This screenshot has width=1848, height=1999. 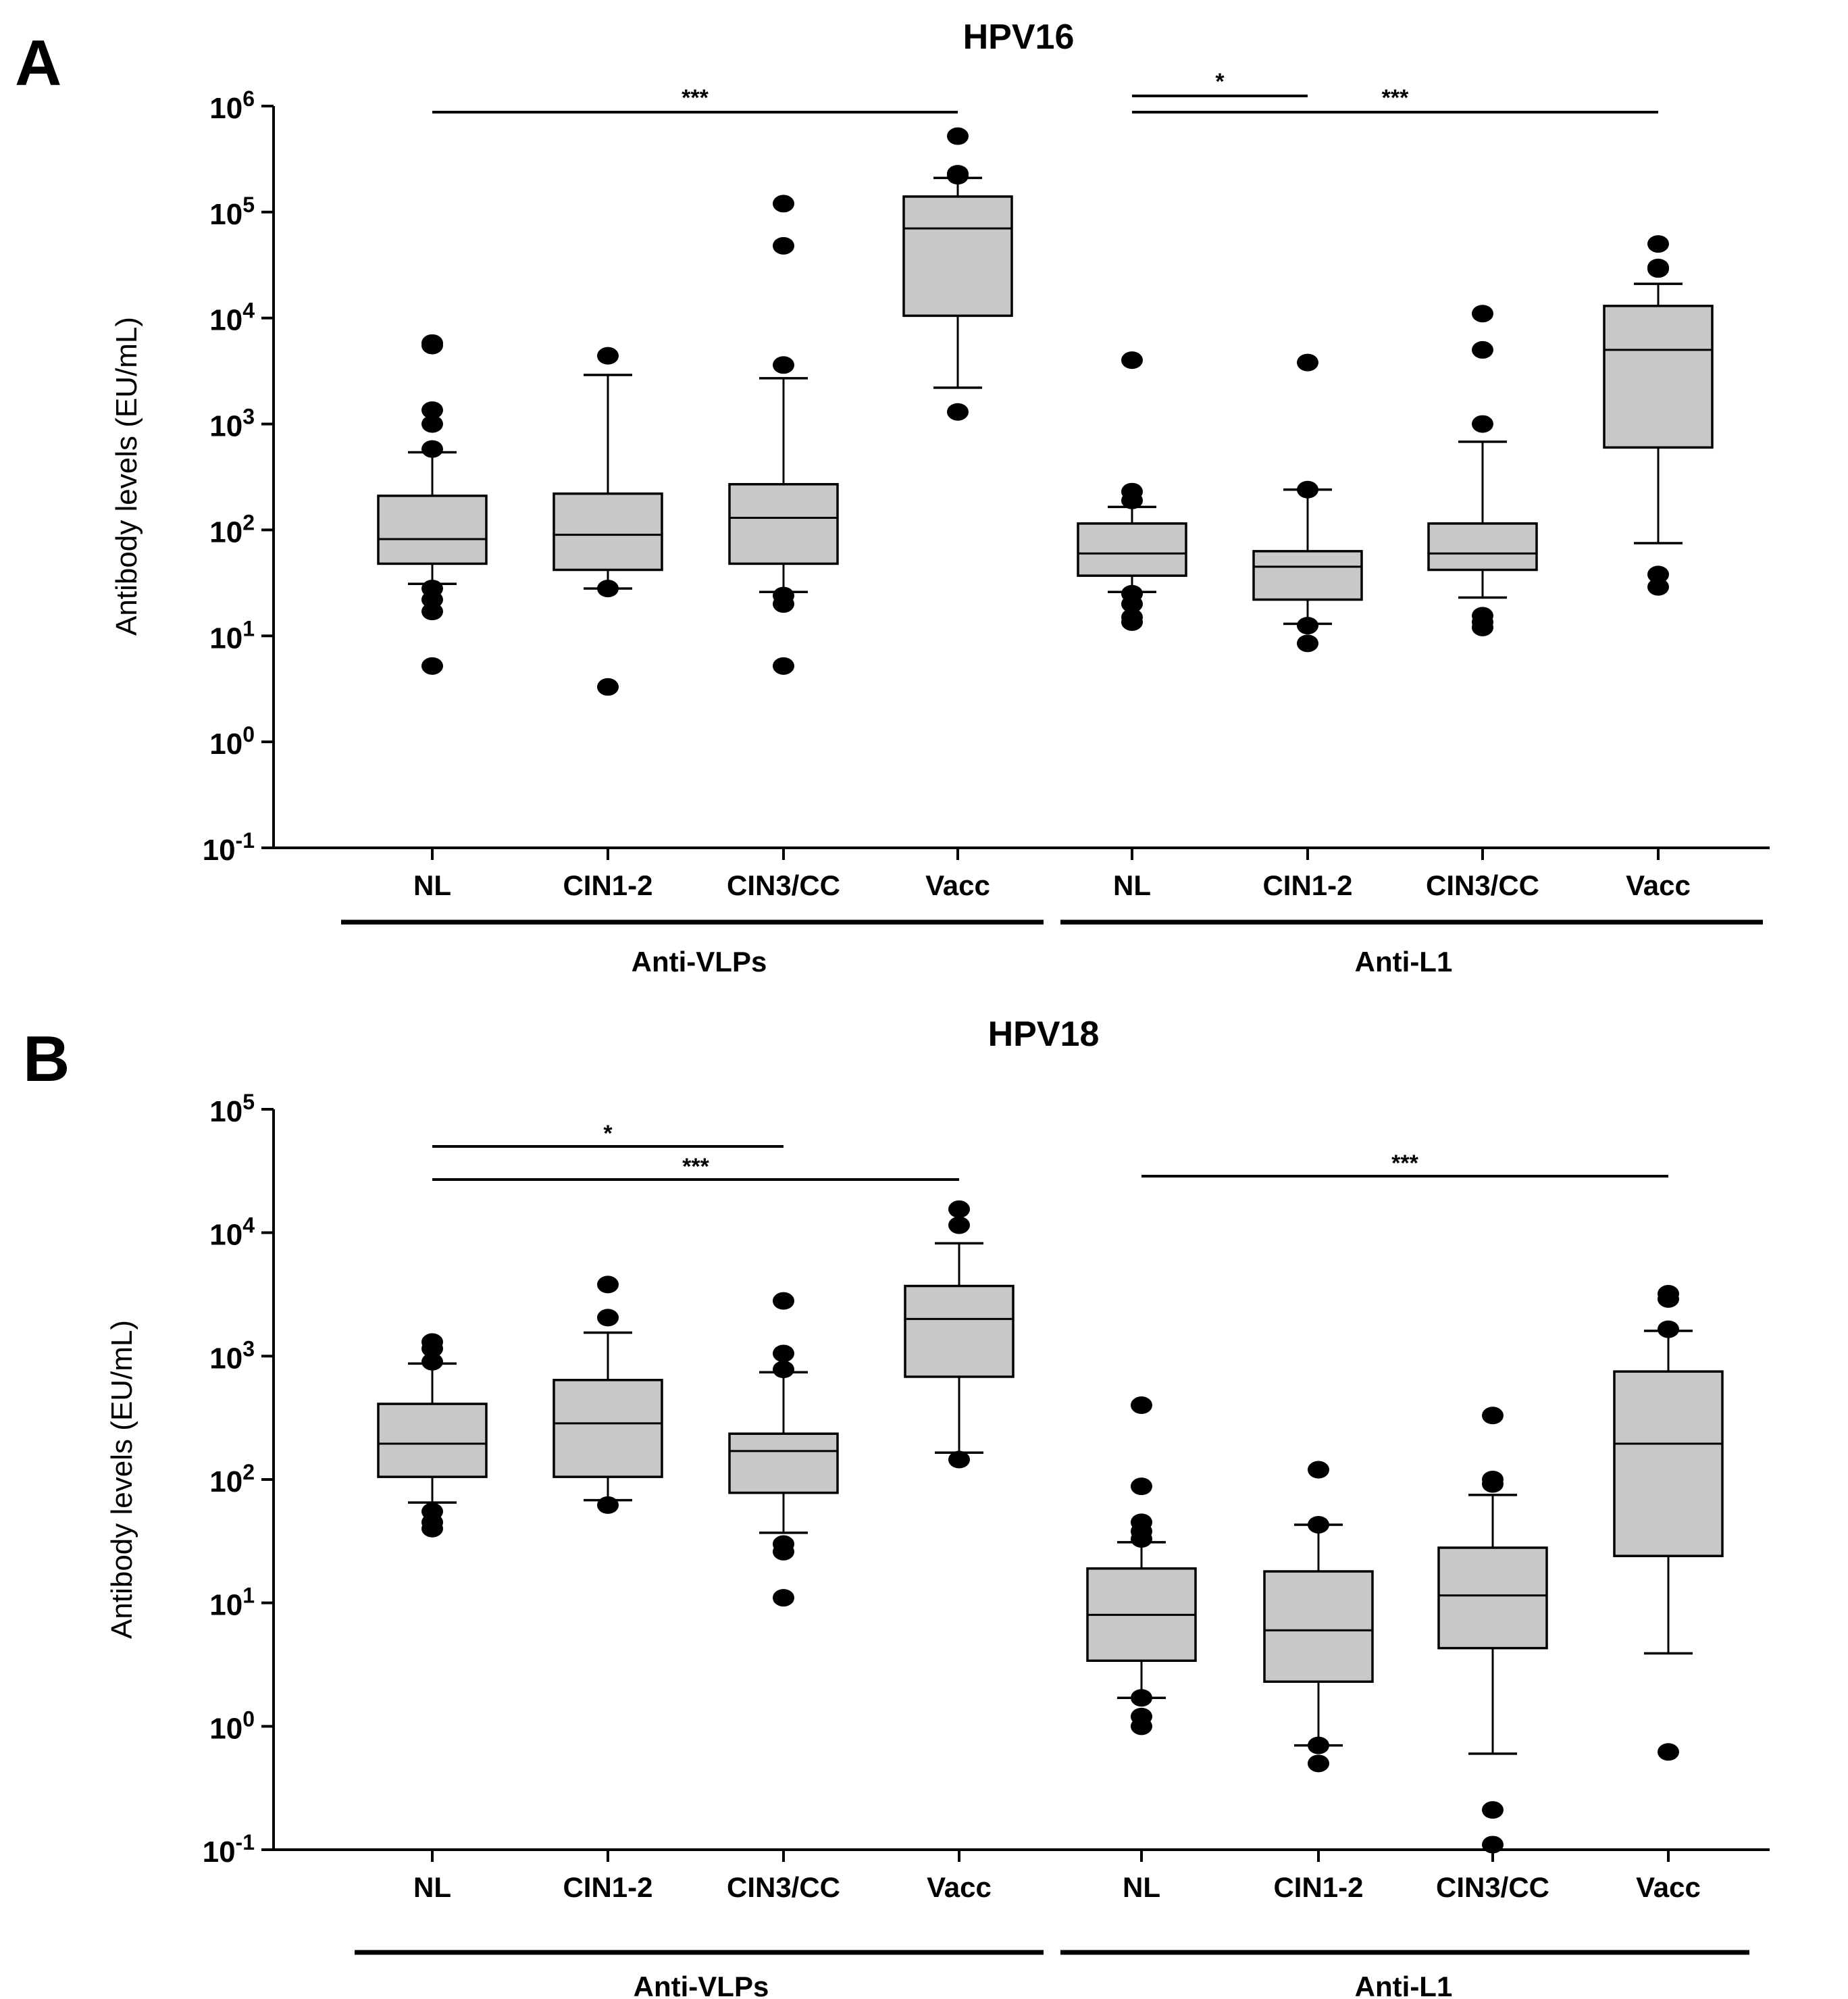 What do you see at coordinates (121, 1479) in the screenshot?
I see `y-axis-label-b: Antibody levels (EU/mL)` at bounding box center [121, 1479].